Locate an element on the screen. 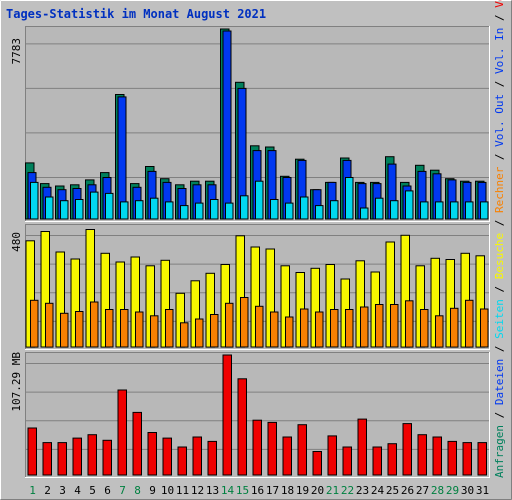  x-tick-label-day-18: 18 is located at coordinates (287, 490).